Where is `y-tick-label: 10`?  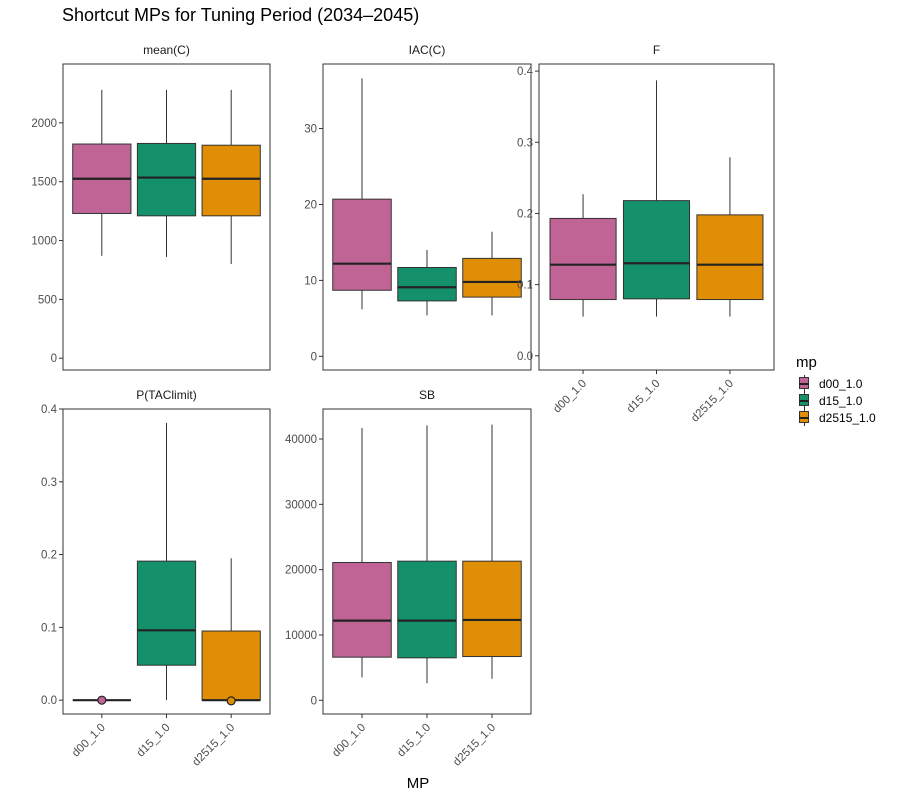 y-tick-label: 10 is located at coordinates (310, 281).